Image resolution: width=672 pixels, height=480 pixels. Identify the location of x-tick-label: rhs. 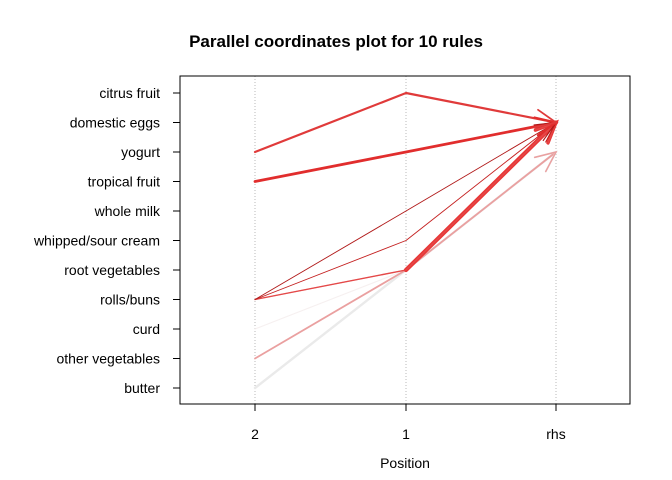
(555, 434).